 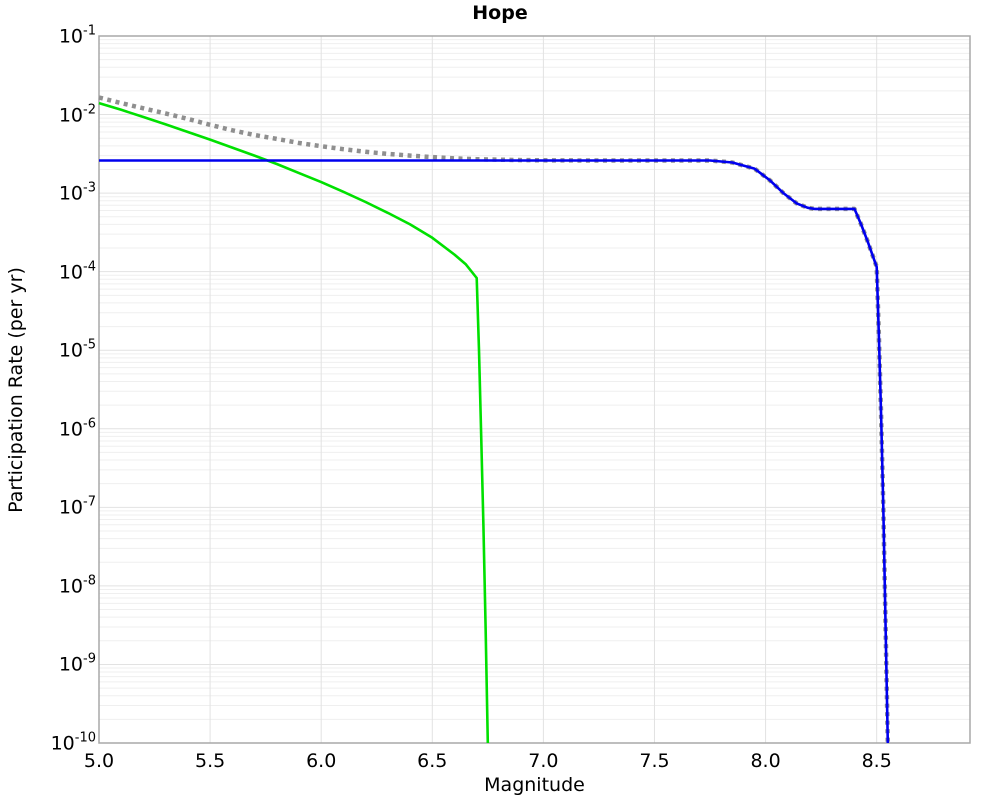 I want to click on x-tick-label: 6.0, so click(x=321, y=761).